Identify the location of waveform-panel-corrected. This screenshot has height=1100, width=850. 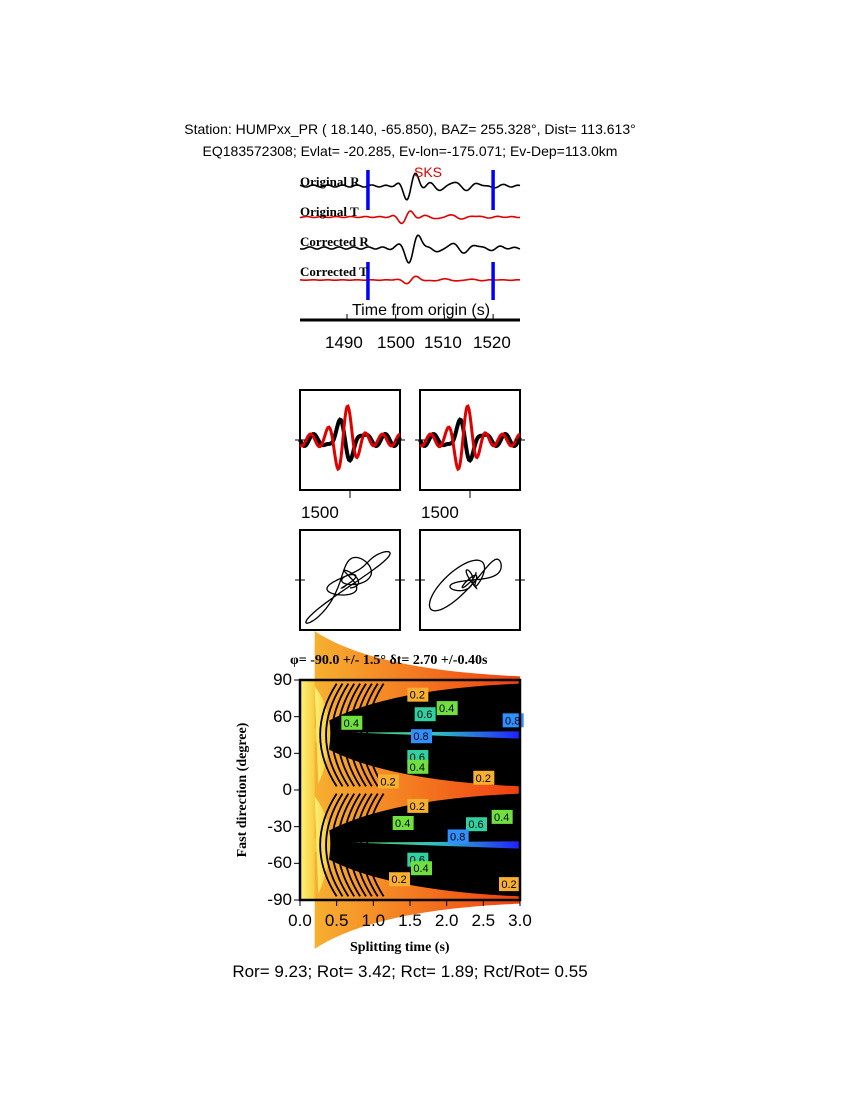
(470, 443).